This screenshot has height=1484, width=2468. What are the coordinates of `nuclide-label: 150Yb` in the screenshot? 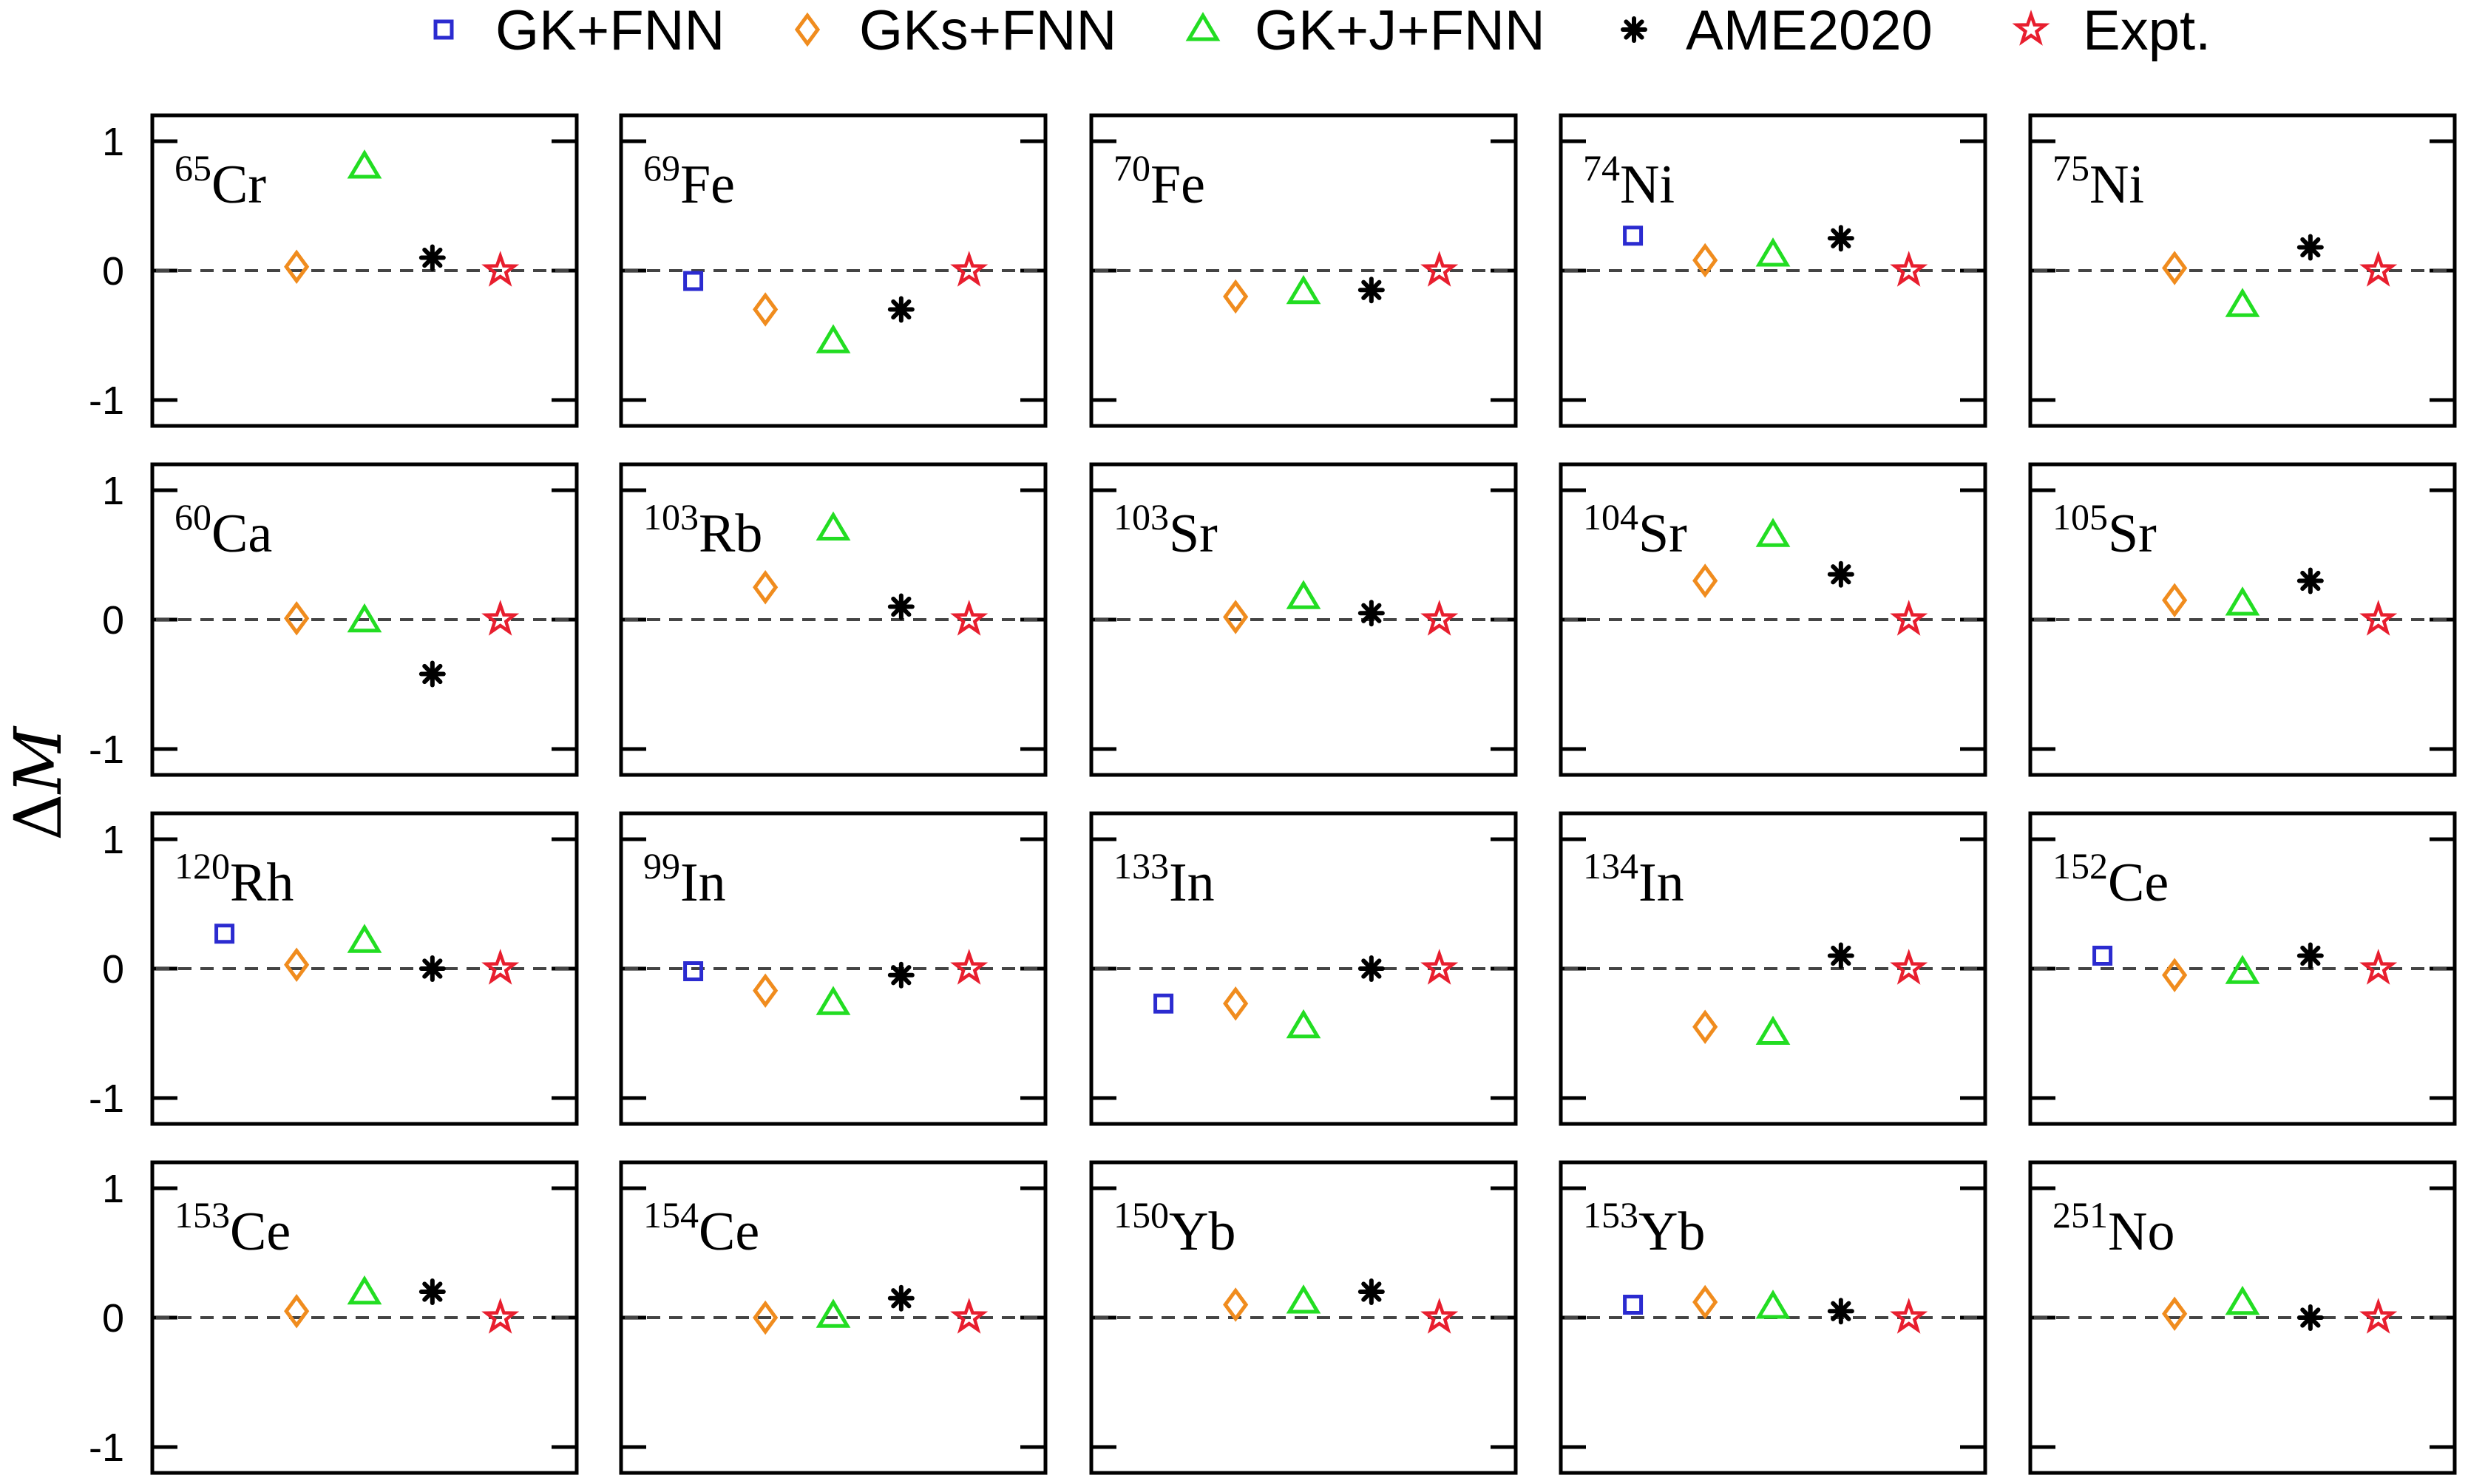 It's located at (1174, 1228).